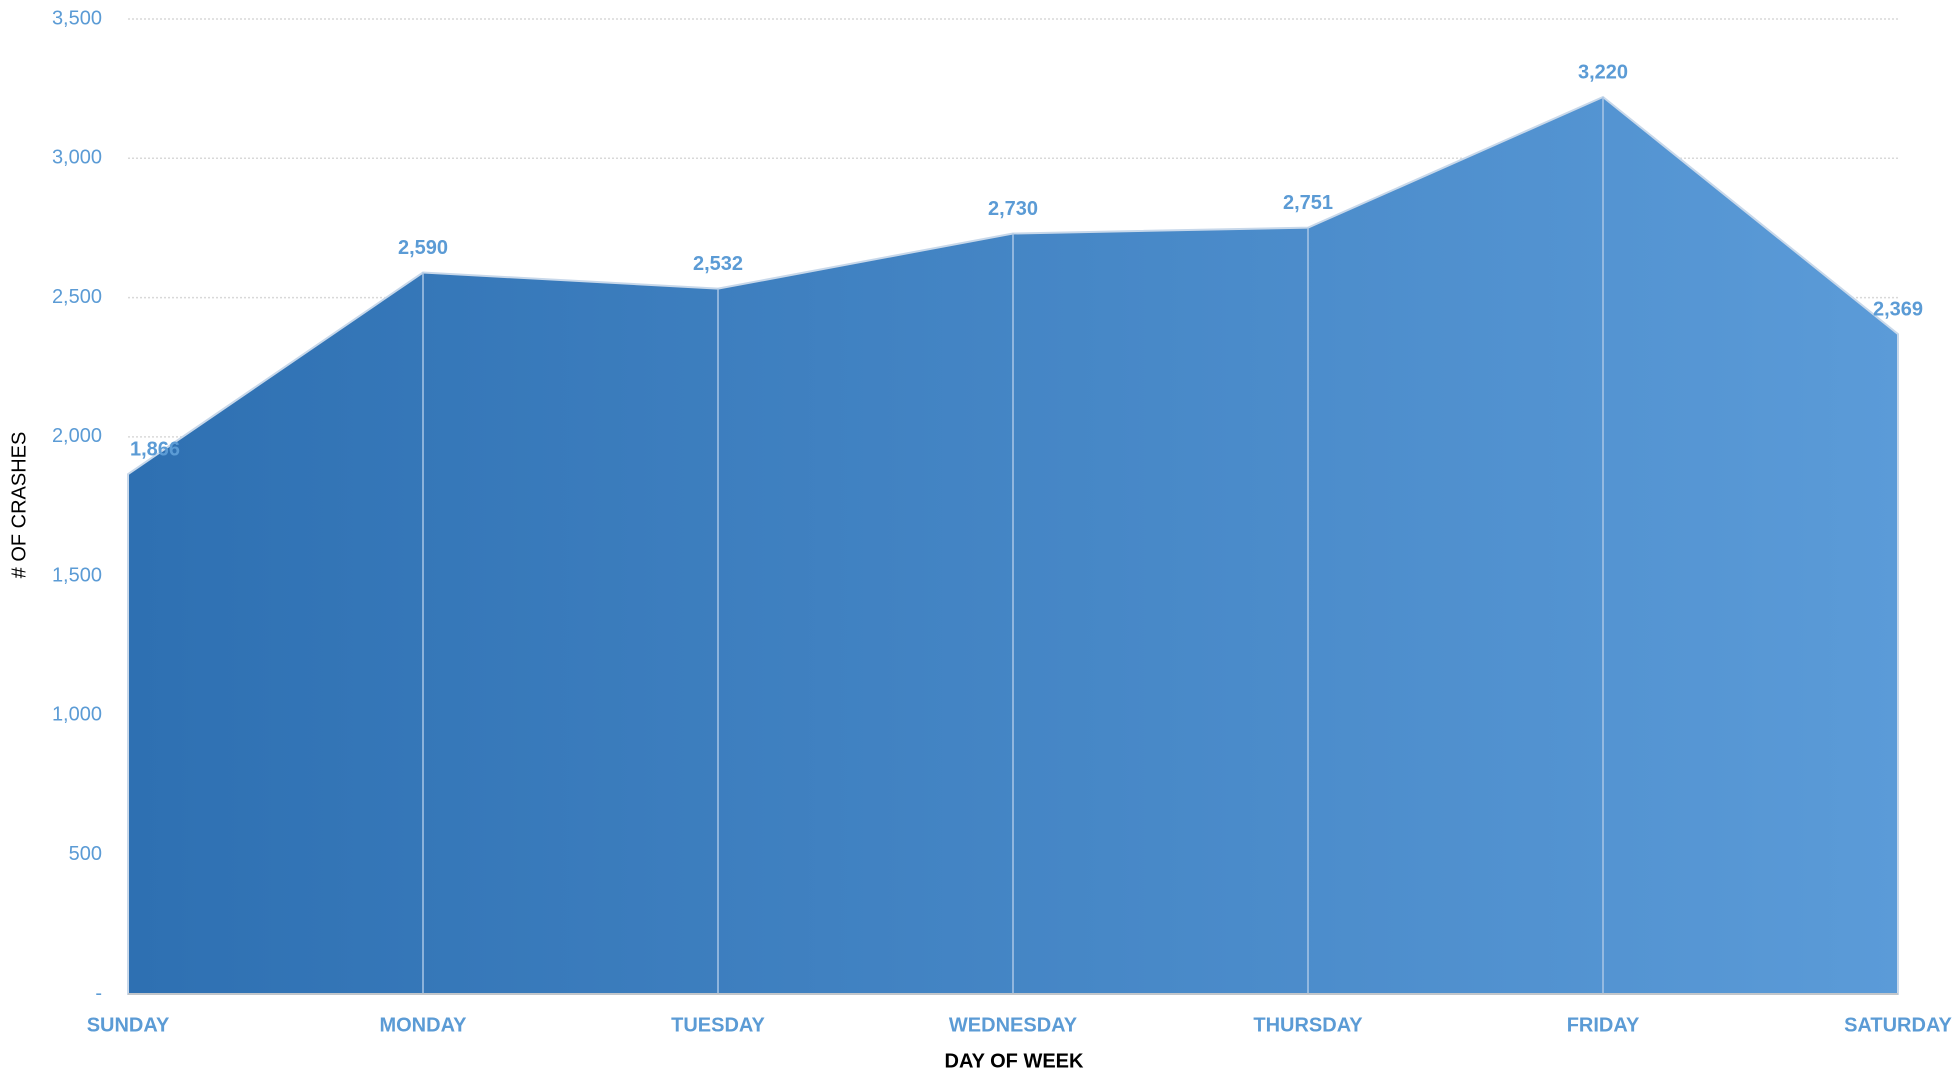 Image resolution: width=1955 pixels, height=1074 pixels. What do you see at coordinates (718, 264) in the screenshot?
I see `value-label: 2,532` at bounding box center [718, 264].